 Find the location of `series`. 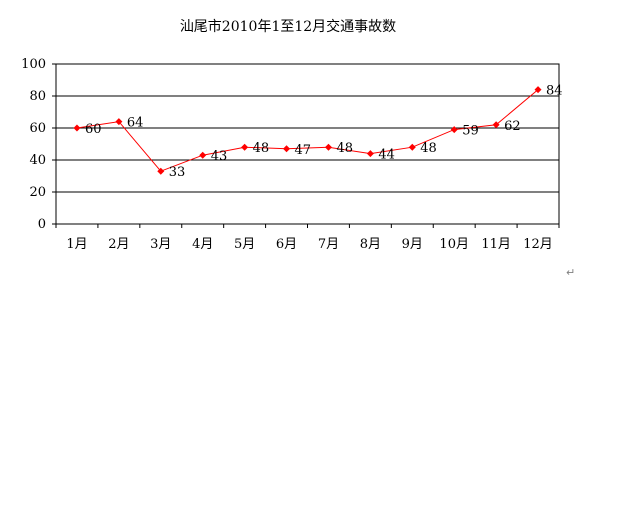

series is located at coordinates (307, 130).